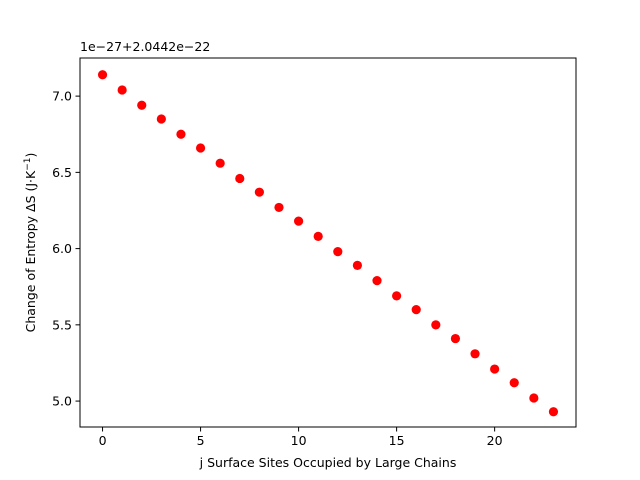 The image size is (640, 480). What do you see at coordinates (30, 251) in the screenshot?
I see `y-axis-label-text: Change of Entropy ΔS (J·K` at bounding box center [30, 251].